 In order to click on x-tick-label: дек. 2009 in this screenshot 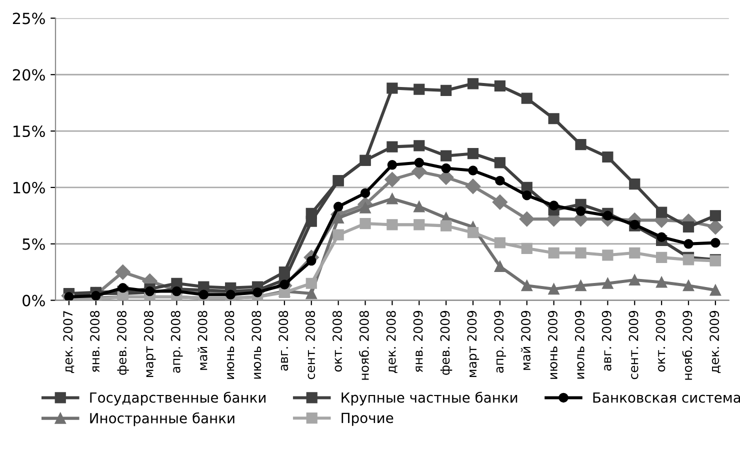, I will do `click(715, 342)`.